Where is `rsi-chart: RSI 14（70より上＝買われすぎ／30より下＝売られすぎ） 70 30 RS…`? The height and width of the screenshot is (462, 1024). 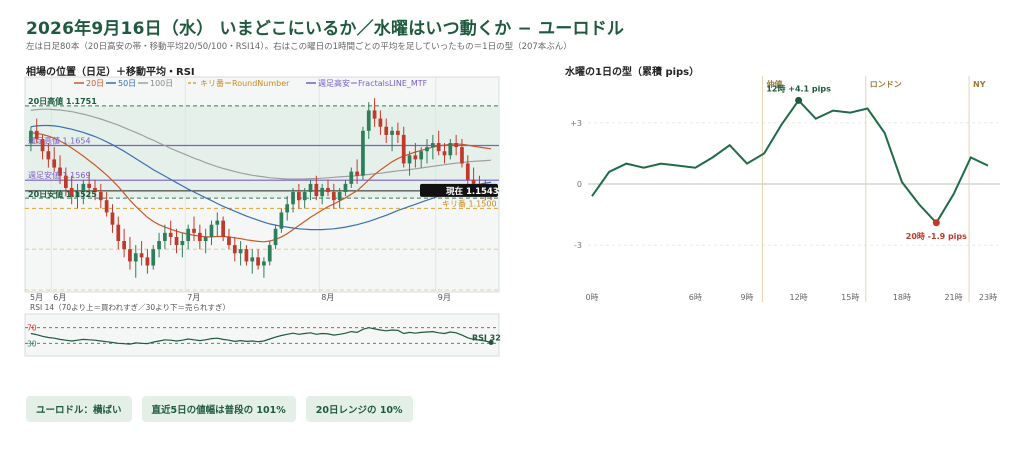 rsi-chart: RSI 14（70より上＝買われすぎ／30より下＝売られすぎ） 70 30 RS… is located at coordinates (262, 329).